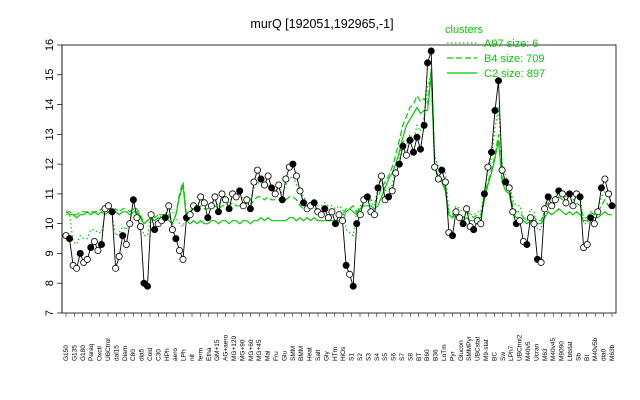 The width and height of the screenshot is (640, 400). I want to click on x-tick-label: UBCstat, so click(478, 349).